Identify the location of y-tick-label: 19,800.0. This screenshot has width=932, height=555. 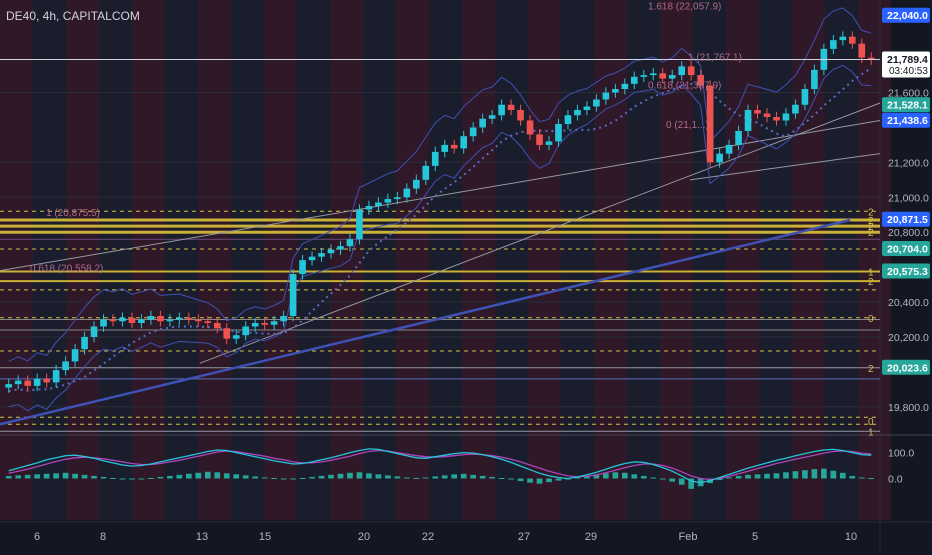
(908, 408).